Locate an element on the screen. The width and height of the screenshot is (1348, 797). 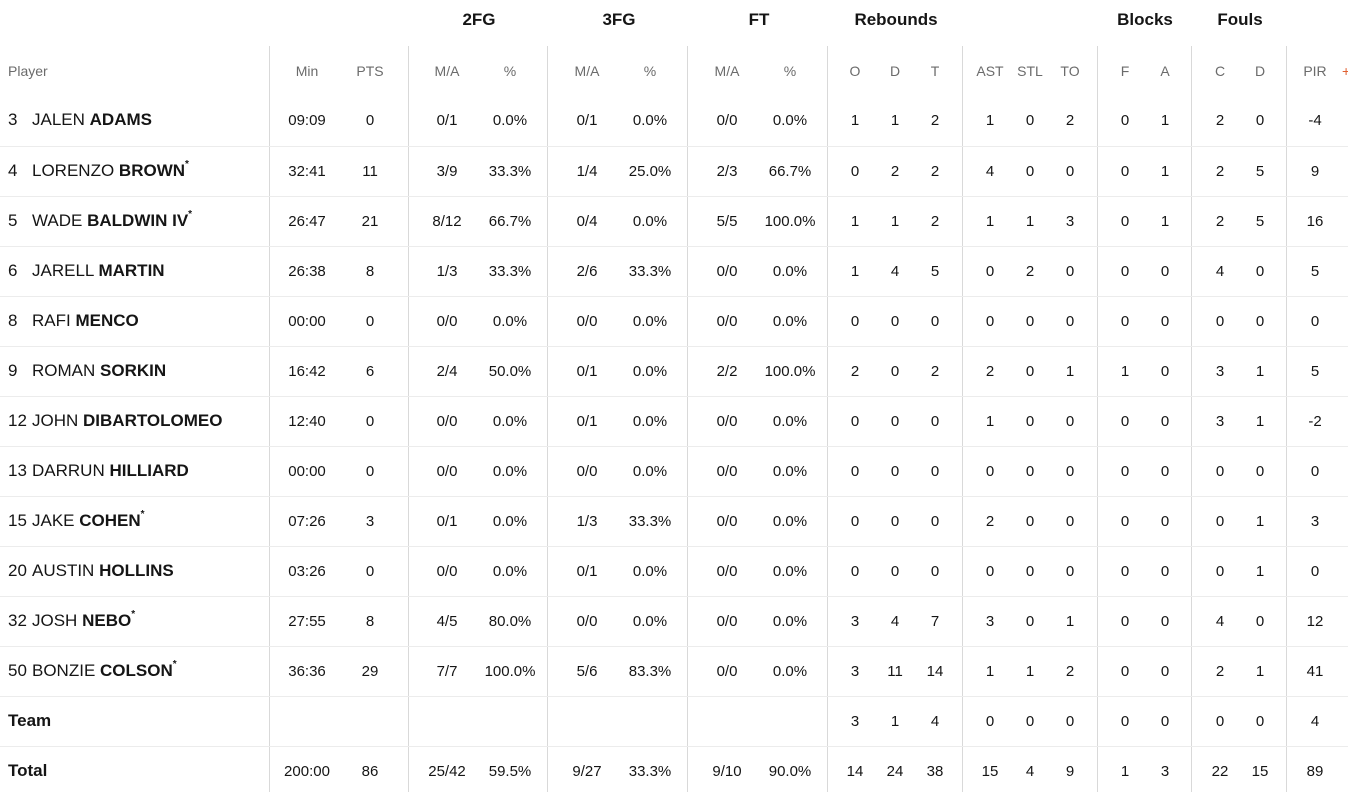
player-number: 8 is located at coordinates (13, 320).